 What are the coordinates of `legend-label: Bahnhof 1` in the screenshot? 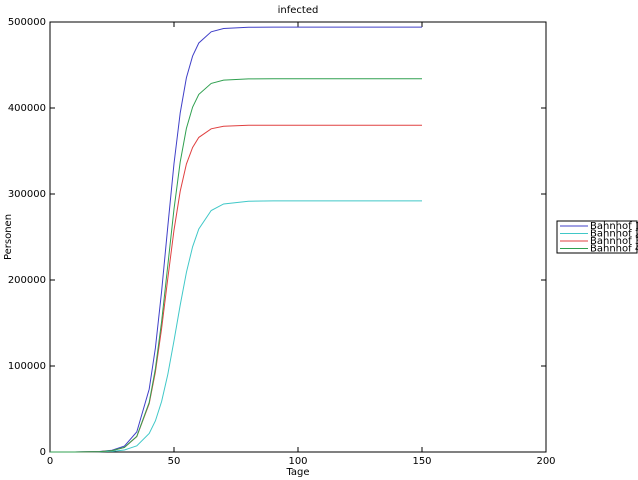 It's located at (614, 226).